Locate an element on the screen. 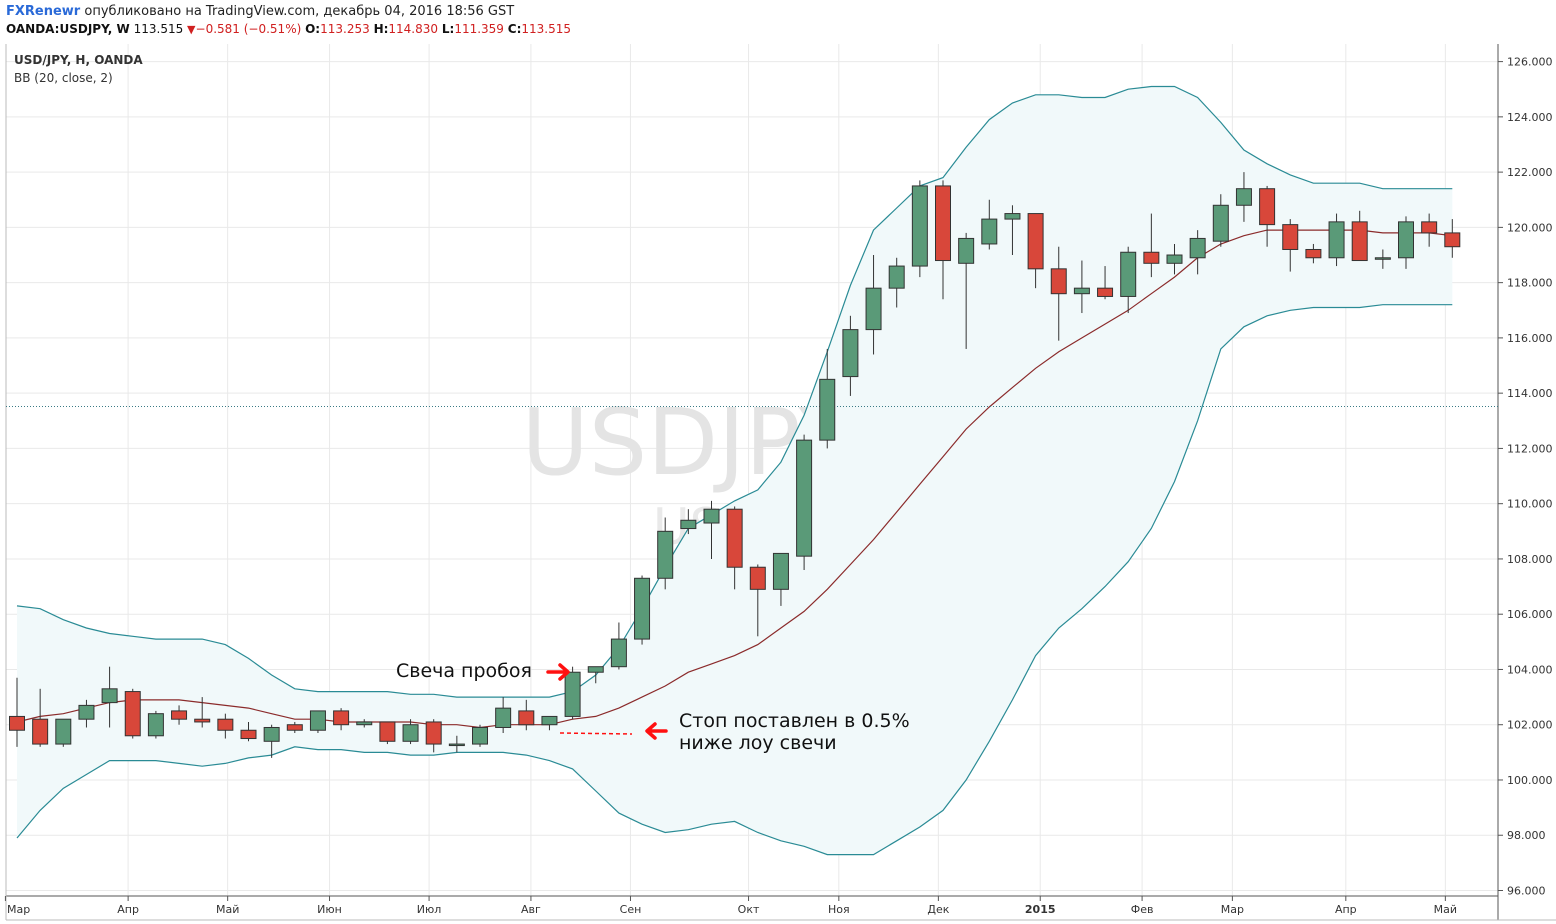 The height and width of the screenshot is (924, 1556). price-tick-label: 108.000 is located at coordinates (1530, 559).